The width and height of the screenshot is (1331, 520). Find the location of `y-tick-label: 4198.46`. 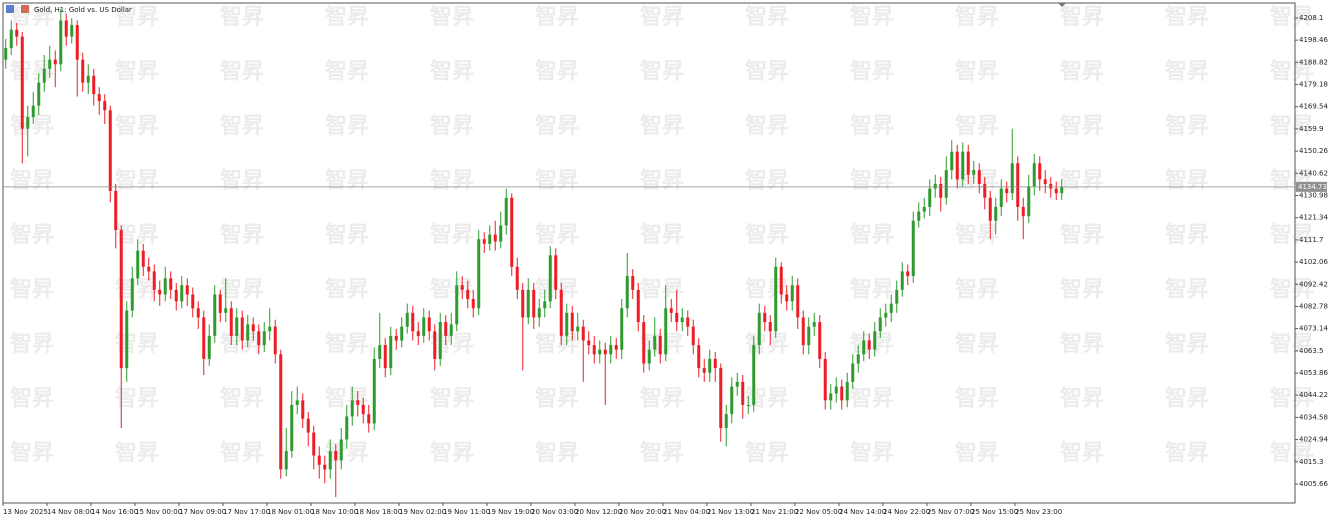

y-tick-label: 4198.46 is located at coordinates (1313, 40).